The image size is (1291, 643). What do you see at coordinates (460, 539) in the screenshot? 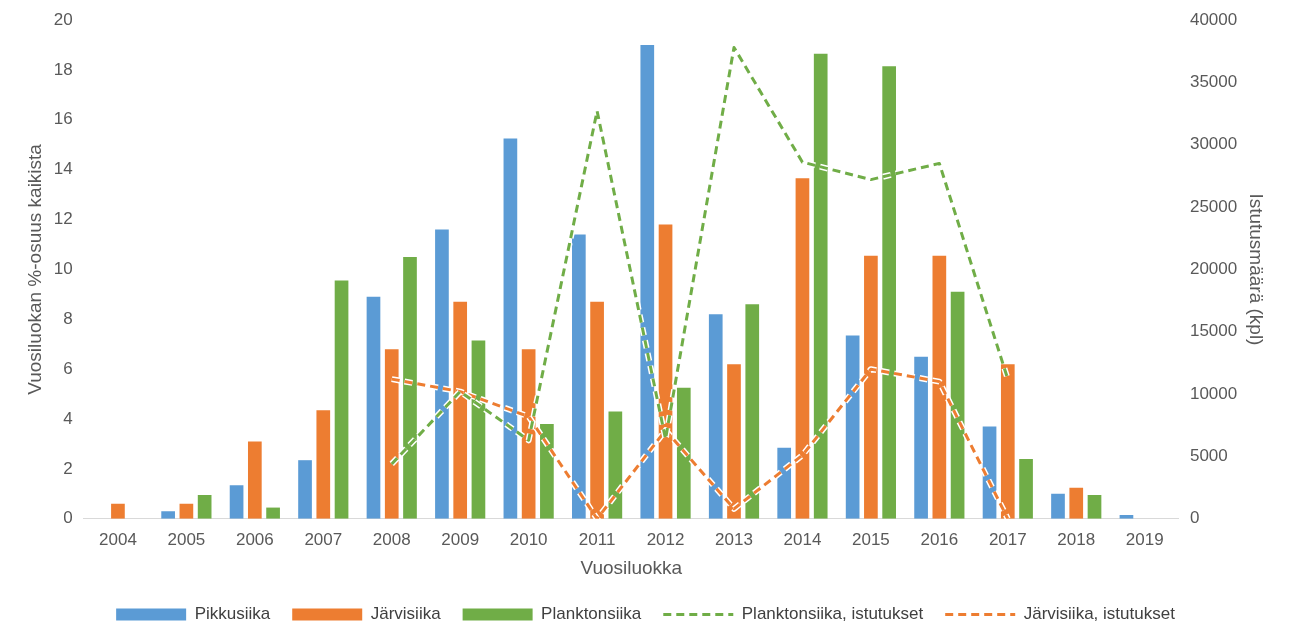
I see `x-tick-label: 2009` at bounding box center [460, 539].